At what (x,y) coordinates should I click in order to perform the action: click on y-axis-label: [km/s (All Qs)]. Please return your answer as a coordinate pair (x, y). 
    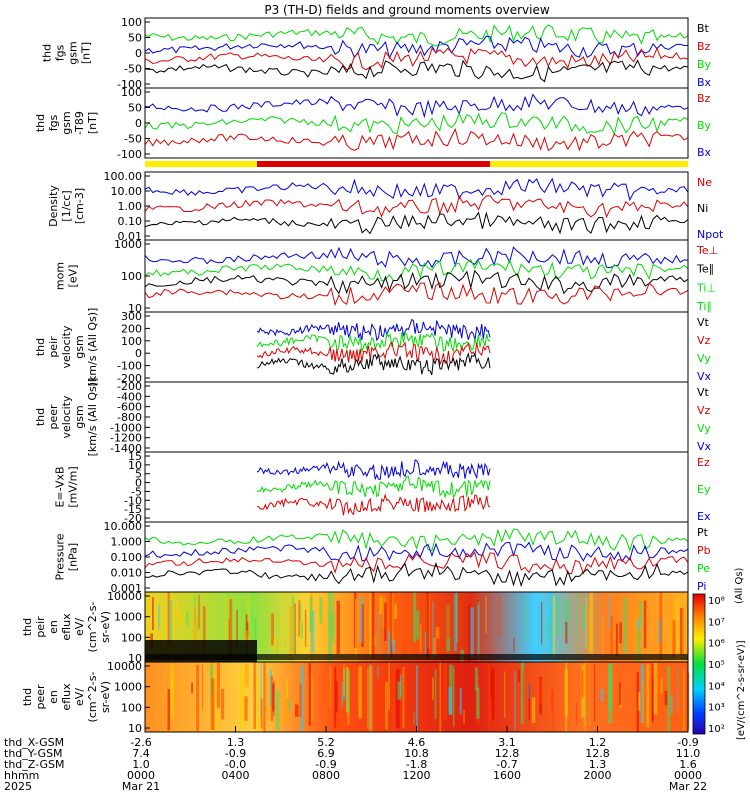
    Looking at the image, I should click on (92, 347).